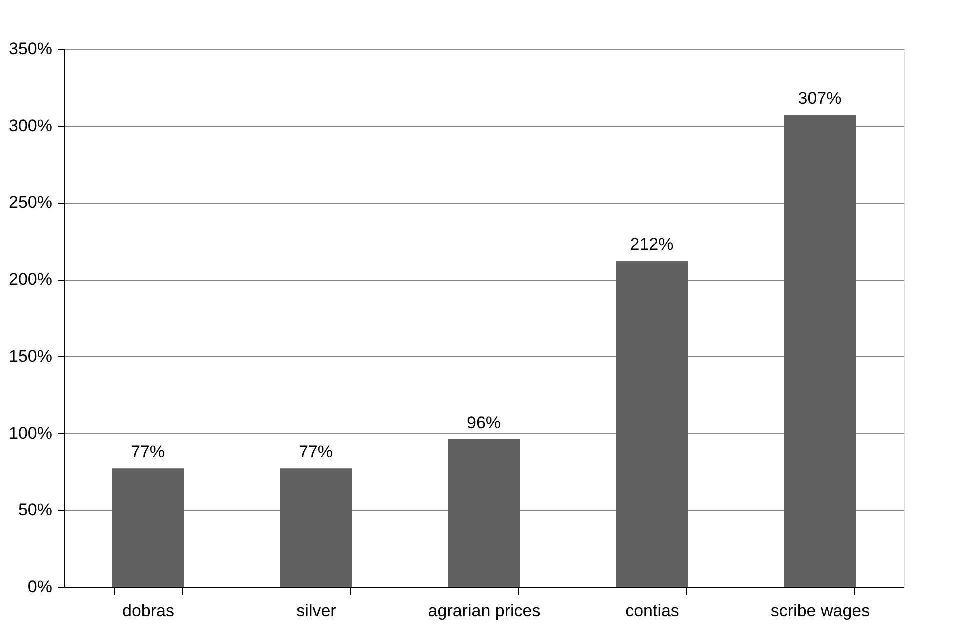  I want to click on x-tick-label: contias, so click(653, 611).